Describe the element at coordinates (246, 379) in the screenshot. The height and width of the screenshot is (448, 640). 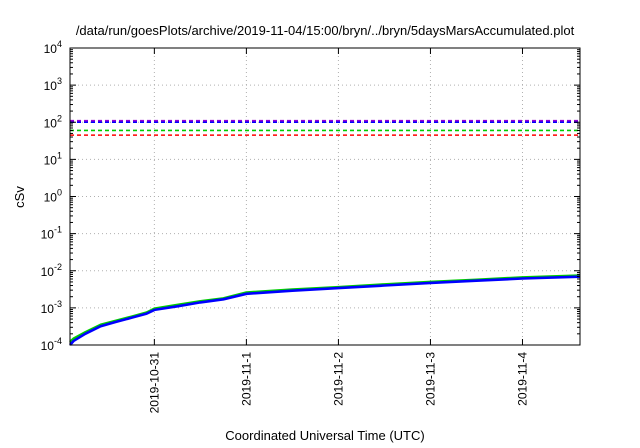
I see `x-tick-label: 2019-11-1` at that location.